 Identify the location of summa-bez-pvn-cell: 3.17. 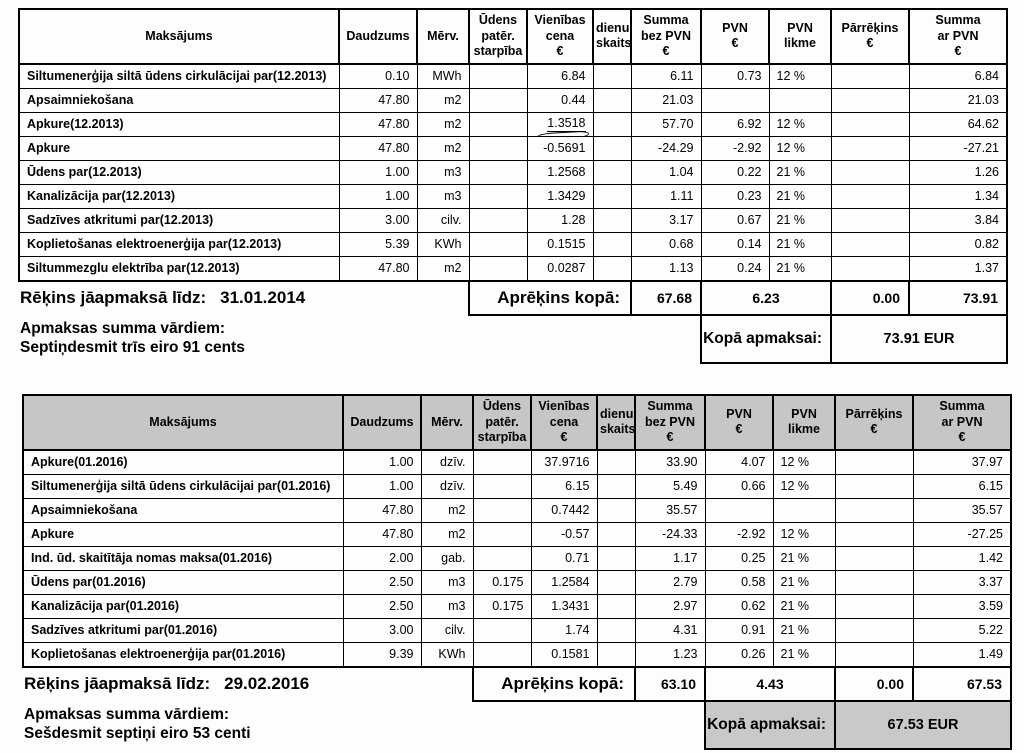
(666, 220).